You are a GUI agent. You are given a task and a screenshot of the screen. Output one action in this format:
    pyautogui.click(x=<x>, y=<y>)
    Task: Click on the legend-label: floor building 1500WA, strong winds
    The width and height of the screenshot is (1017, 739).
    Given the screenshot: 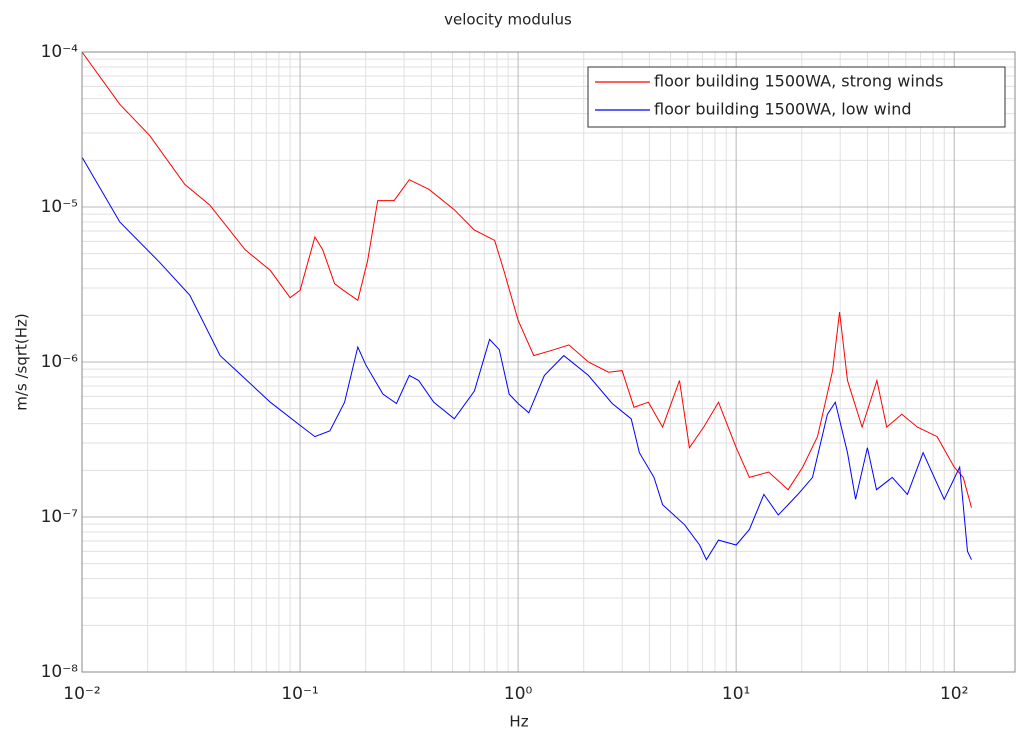 What is the action you would take?
    pyautogui.click(x=798, y=81)
    